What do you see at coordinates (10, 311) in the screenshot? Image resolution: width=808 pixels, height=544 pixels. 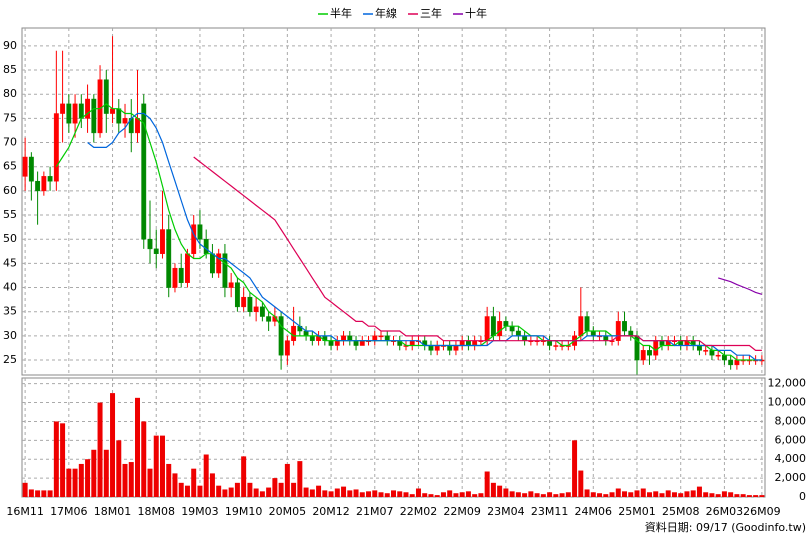 I see `y-tick-label: 35` at bounding box center [10, 311].